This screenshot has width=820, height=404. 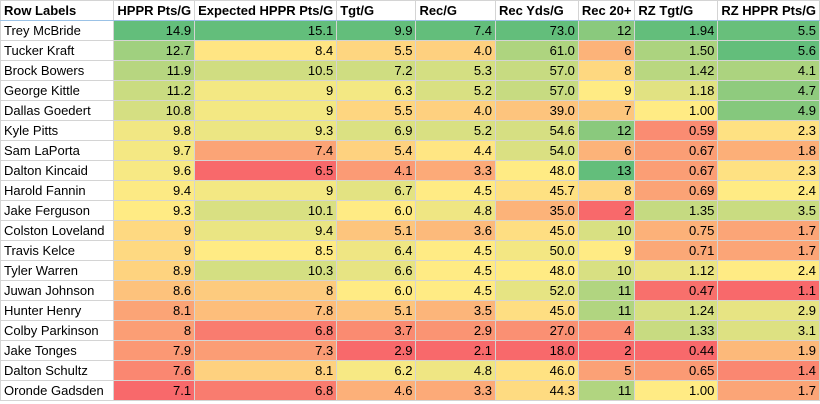 I want to click on value-cell: 6.8, so click(x=266, y=390).